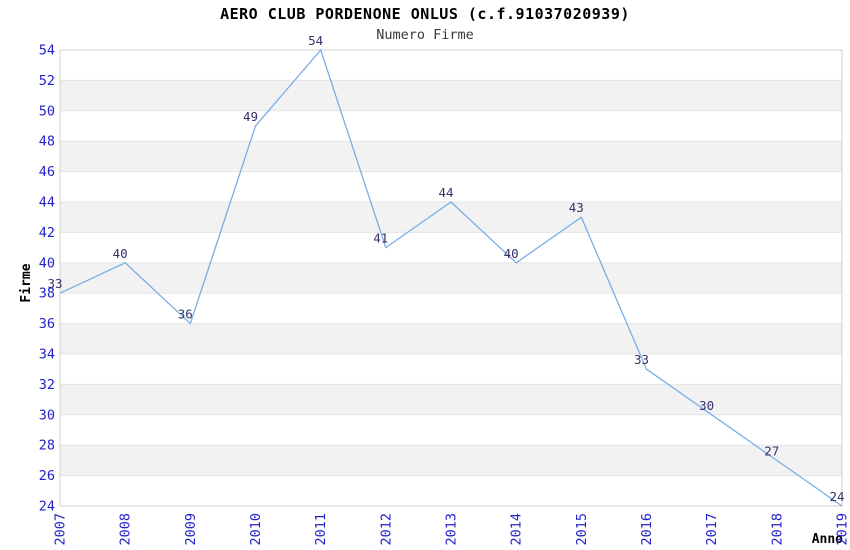 The image size is (850, 550). Describe the element at coordinates (61, 529) in the screenshot. I see `x-tick-label: 2007` at that location.